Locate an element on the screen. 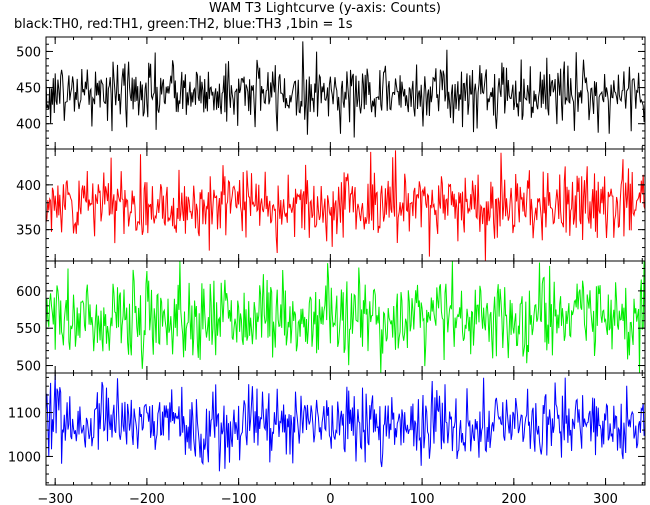 Image resolution: width=650 pixels, height=505 pixels. y-tick-label: 350 is located at coordinates (28, 231).